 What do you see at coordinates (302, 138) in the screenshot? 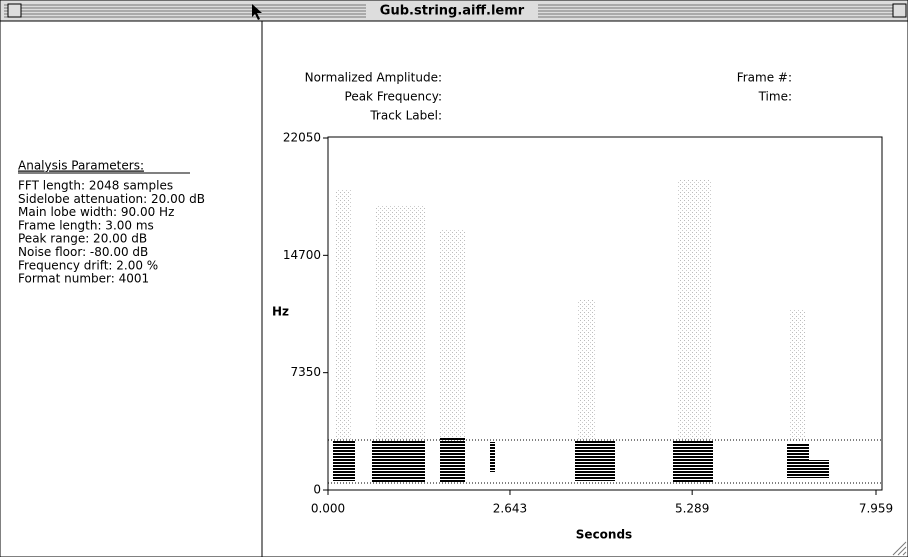
I see `y-tick-label: 22050` at bounding box center [302, 138].